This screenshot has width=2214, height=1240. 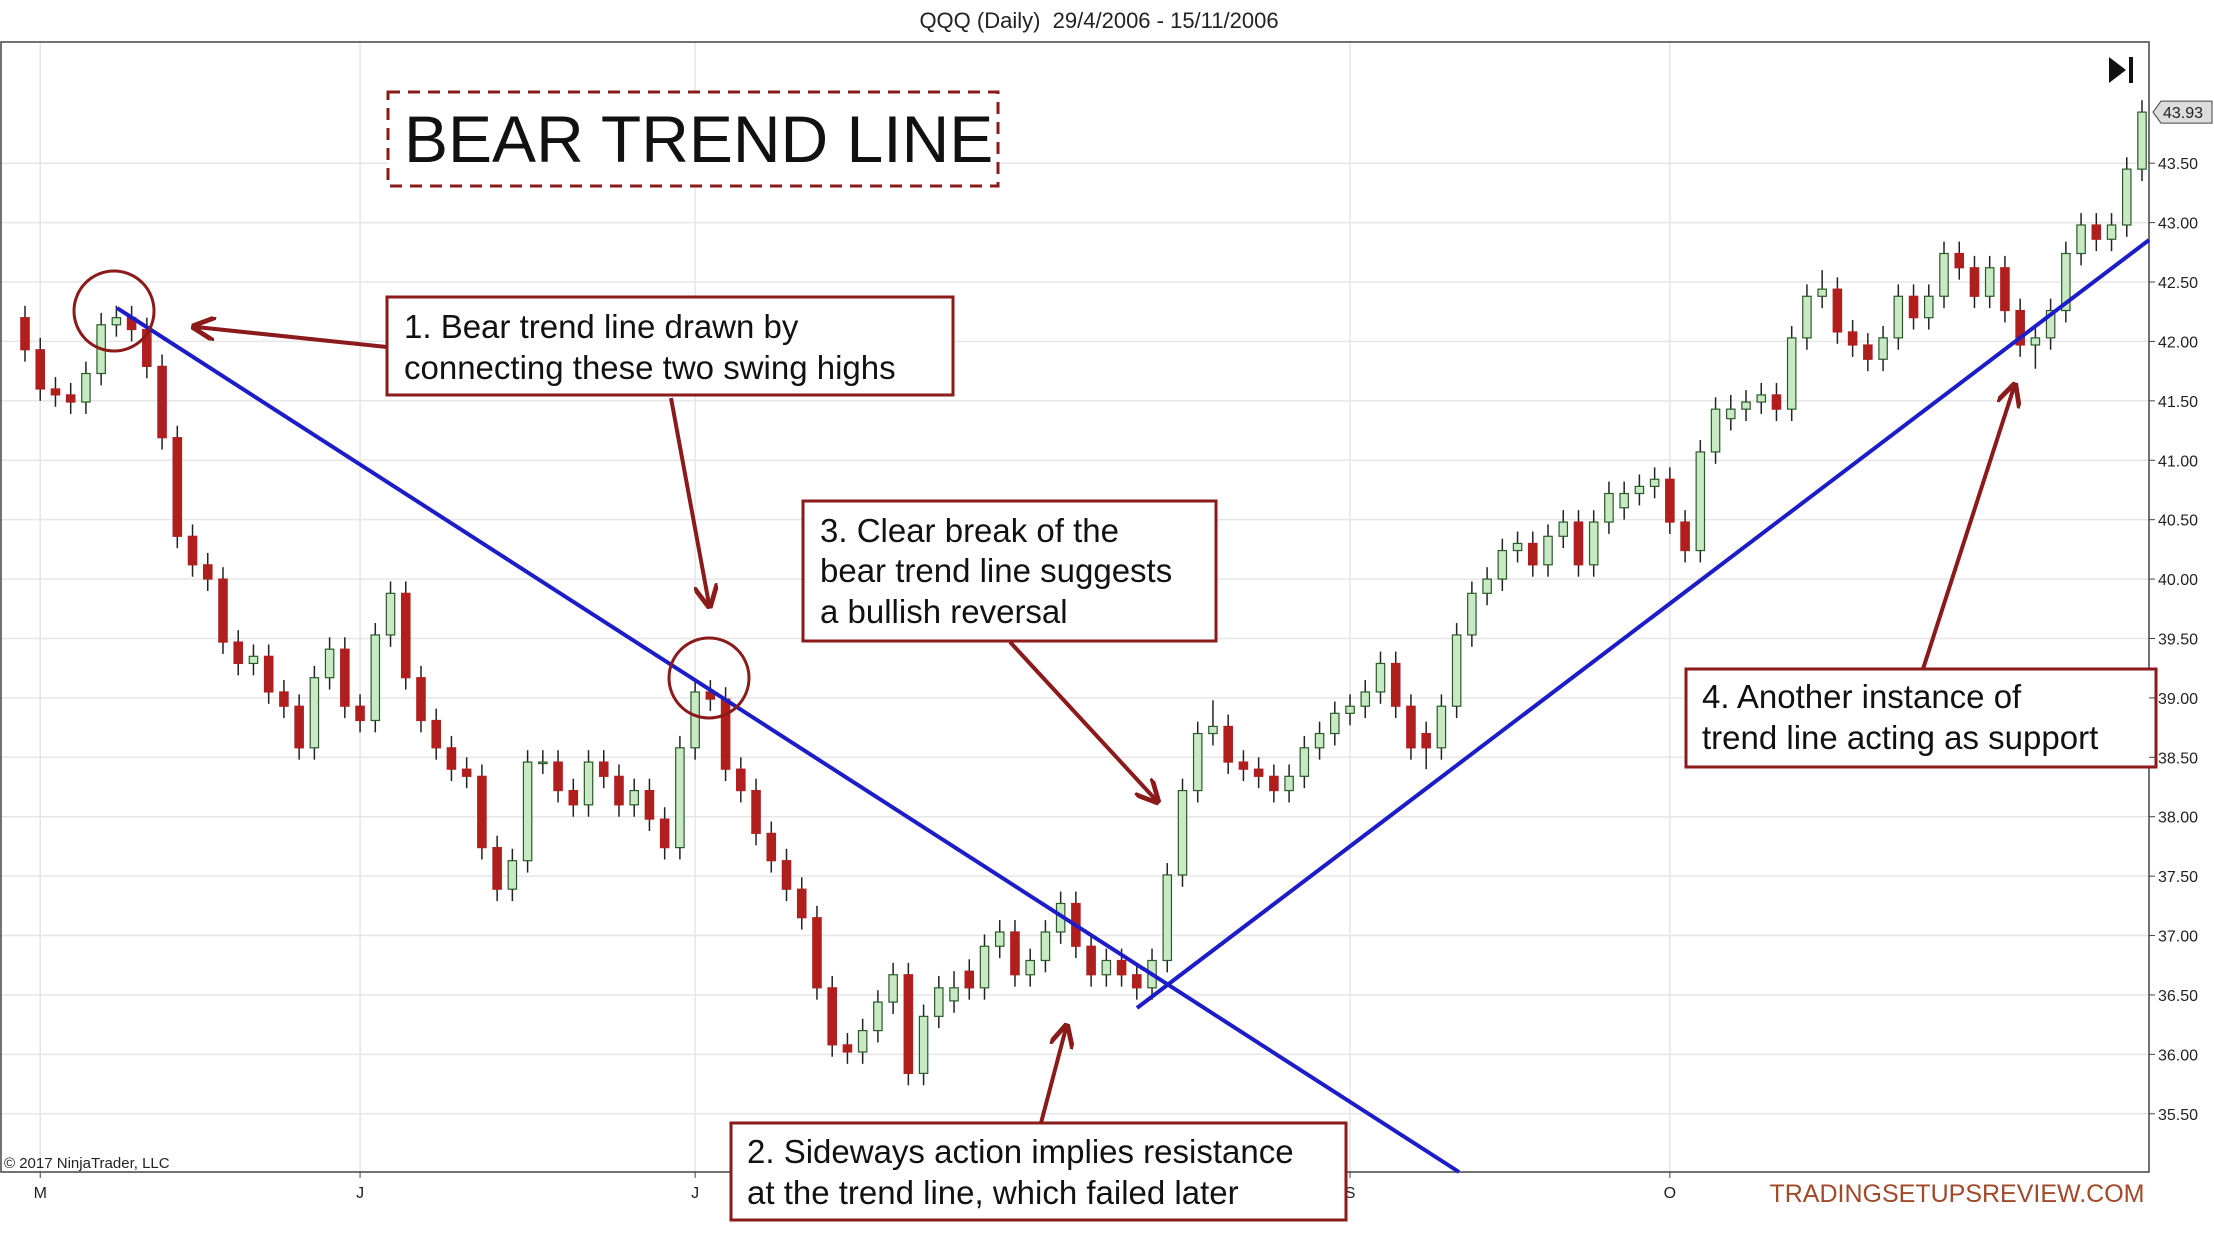 I want to click on y-tick-label: 40.00, so click(x=2178, y=580).